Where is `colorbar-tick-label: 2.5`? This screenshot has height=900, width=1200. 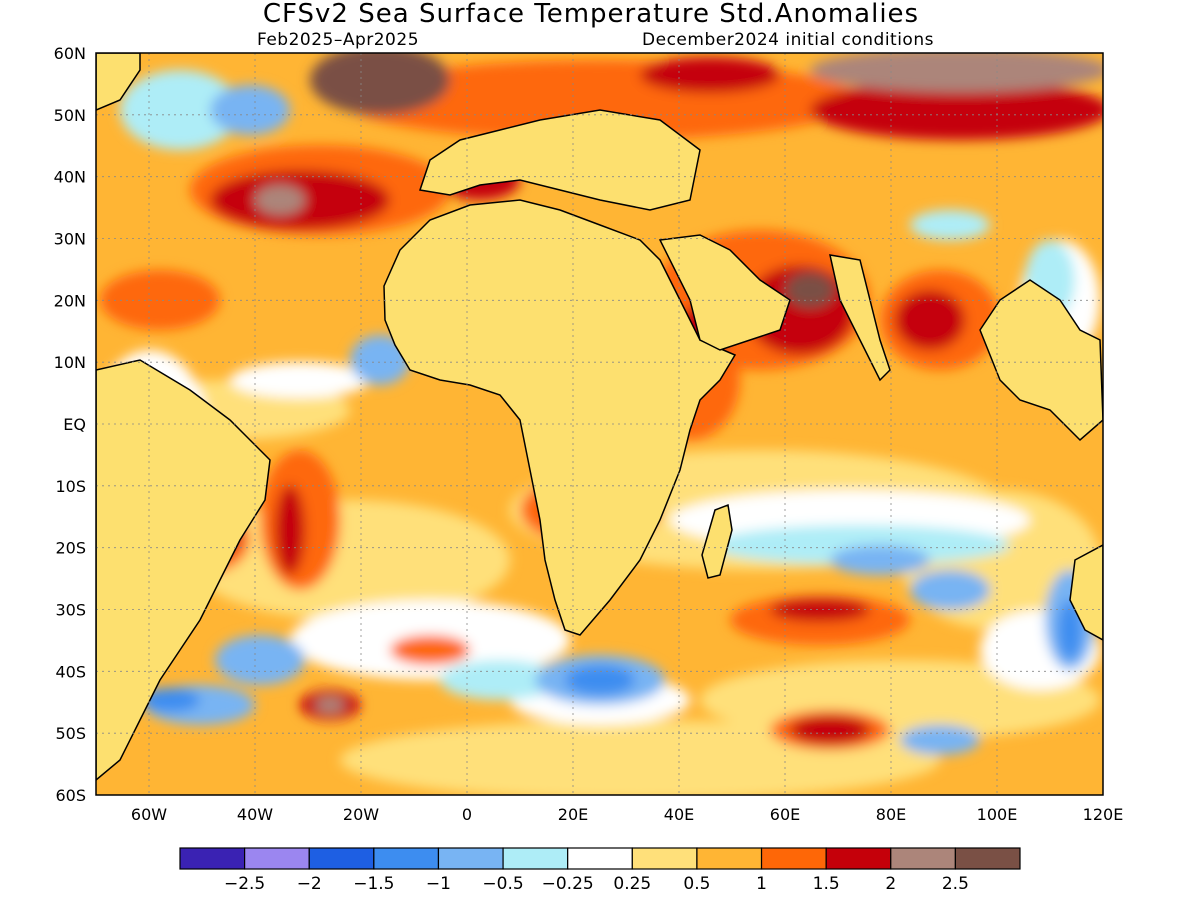
colorbar-tick-label: 2.5 is located at coordinates (955, 884).